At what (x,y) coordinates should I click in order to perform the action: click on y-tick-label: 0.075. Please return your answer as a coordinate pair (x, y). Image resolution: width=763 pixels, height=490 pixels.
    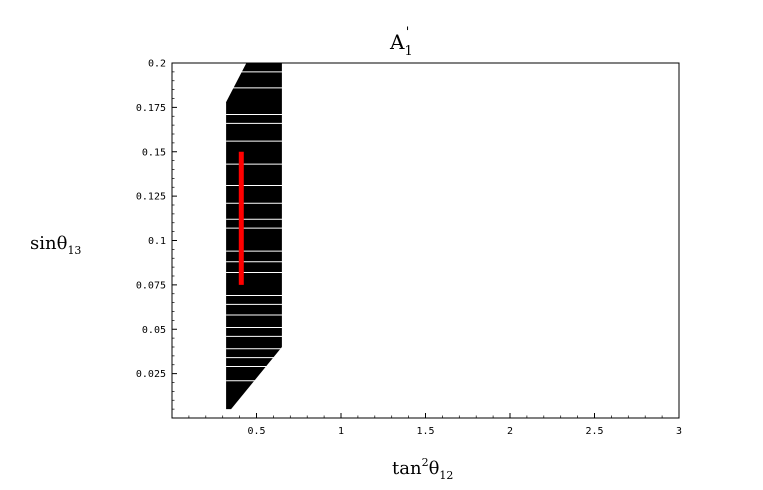
    Looking at the image, I should click on (151, 285).